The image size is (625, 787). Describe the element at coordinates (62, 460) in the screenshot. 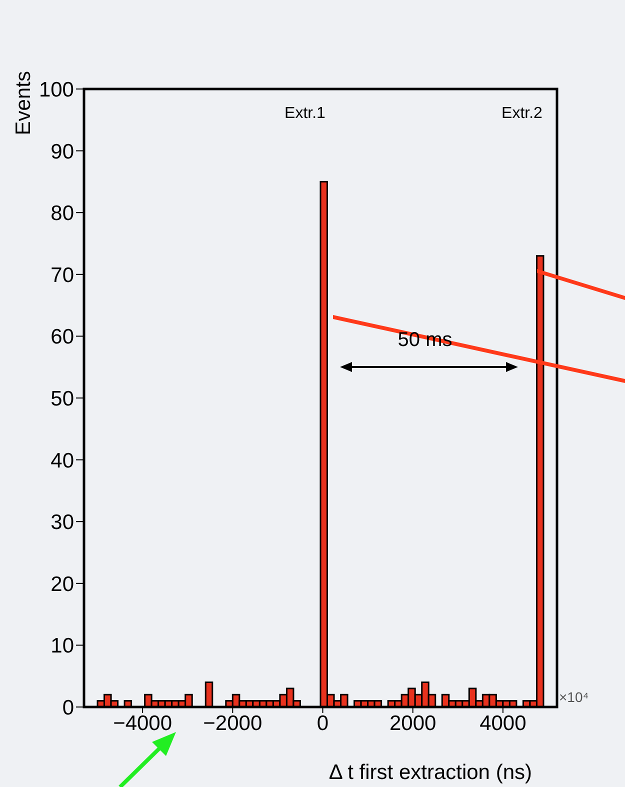

I see `y-tick-label: 40` at that location.